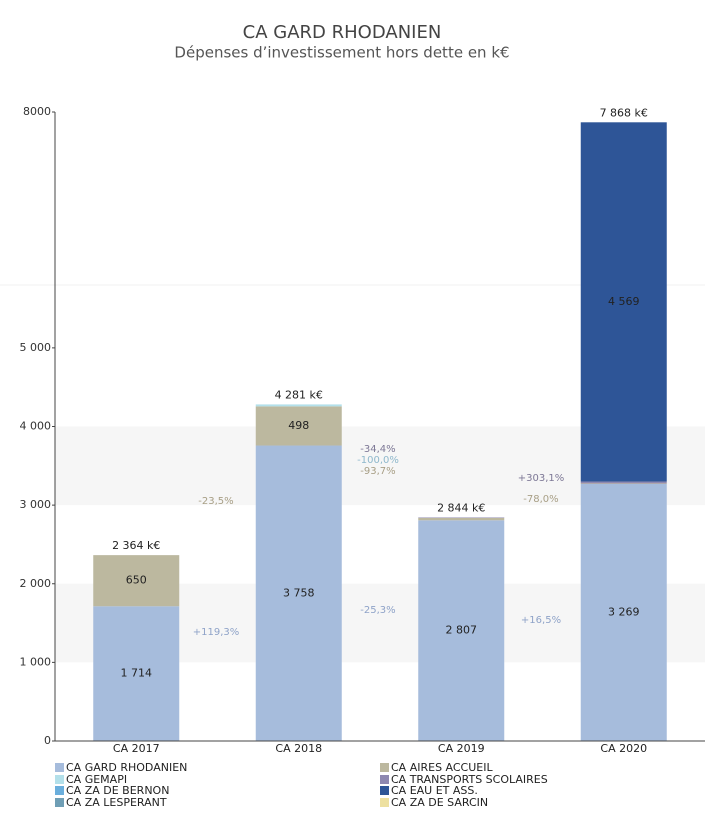 The width and height of the screenshot is (717, 822). I want to click on change-annotation: +16,5%, so click(541, 620).